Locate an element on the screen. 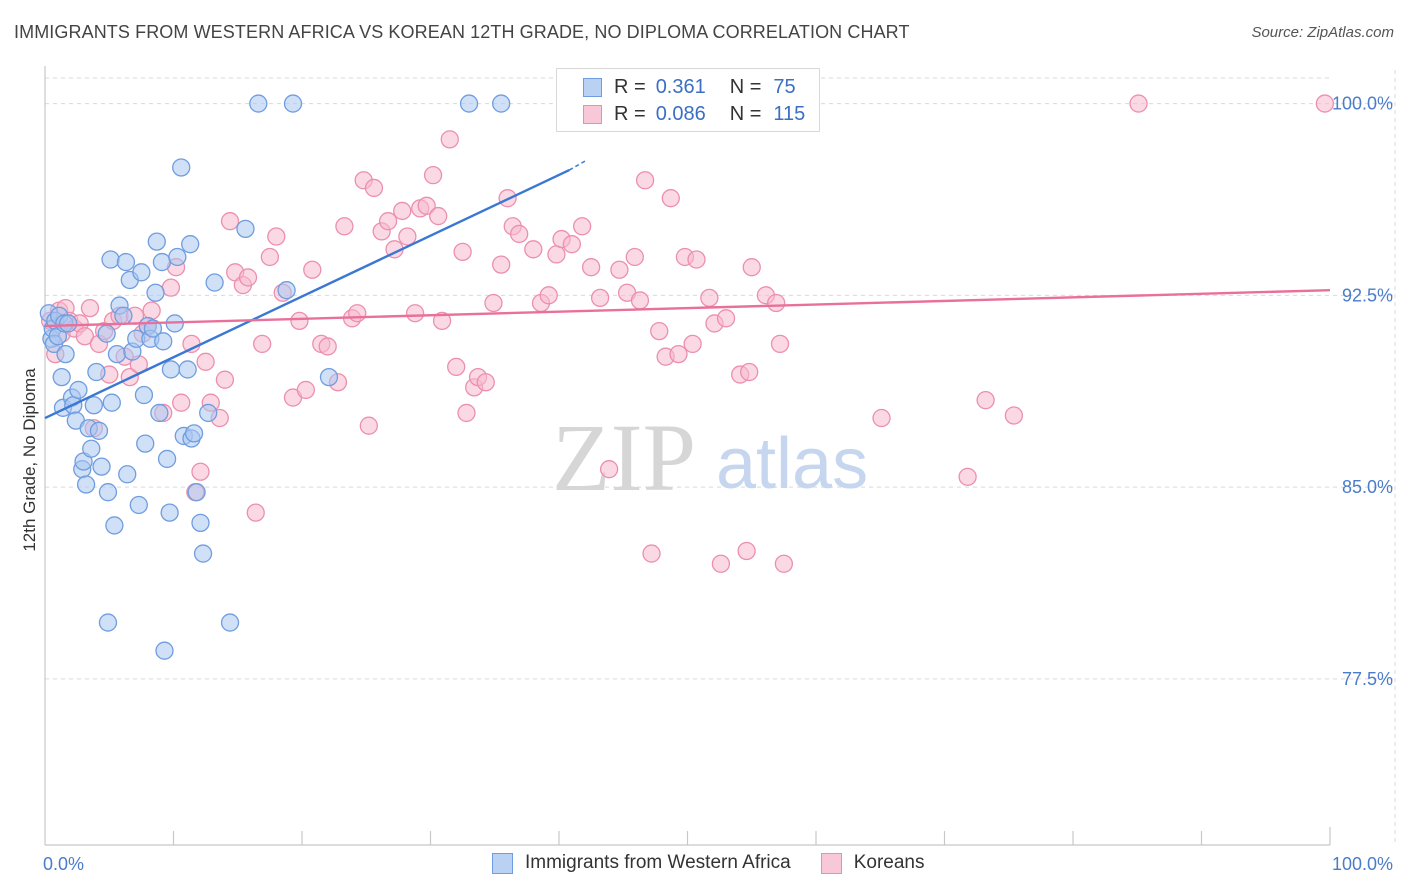 The image size is (1406, 892). legend-swatch-blue is located at coordinates (592, 87).